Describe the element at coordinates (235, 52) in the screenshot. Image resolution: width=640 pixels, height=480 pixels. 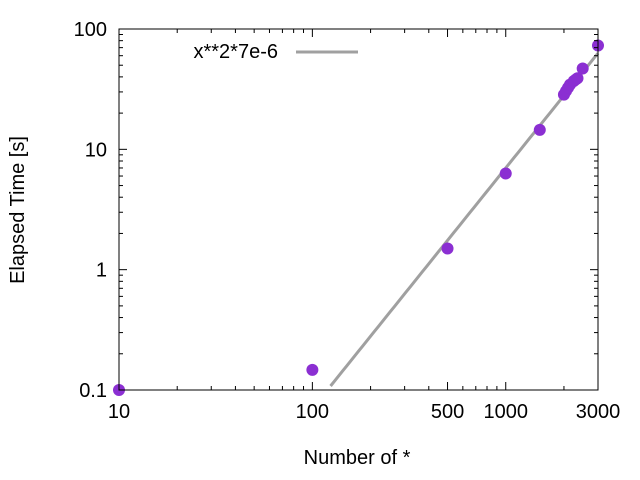
I see `legend-label: x**2*7e-6` at that location.